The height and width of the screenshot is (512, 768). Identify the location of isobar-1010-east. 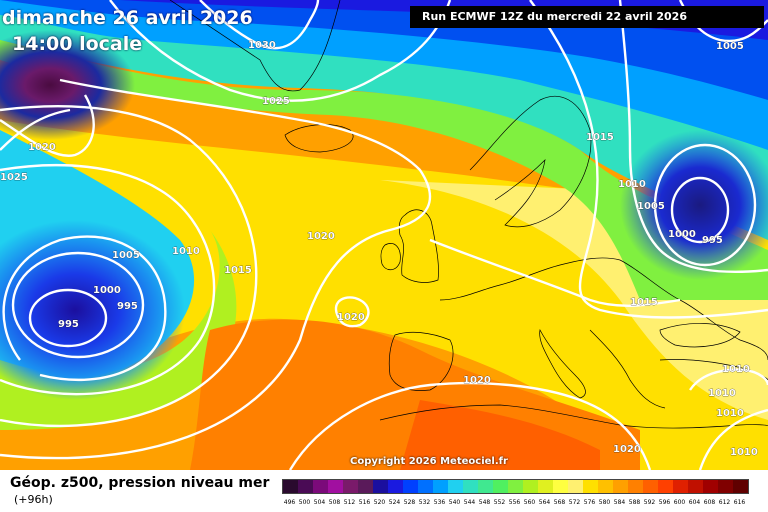
(693, 136).